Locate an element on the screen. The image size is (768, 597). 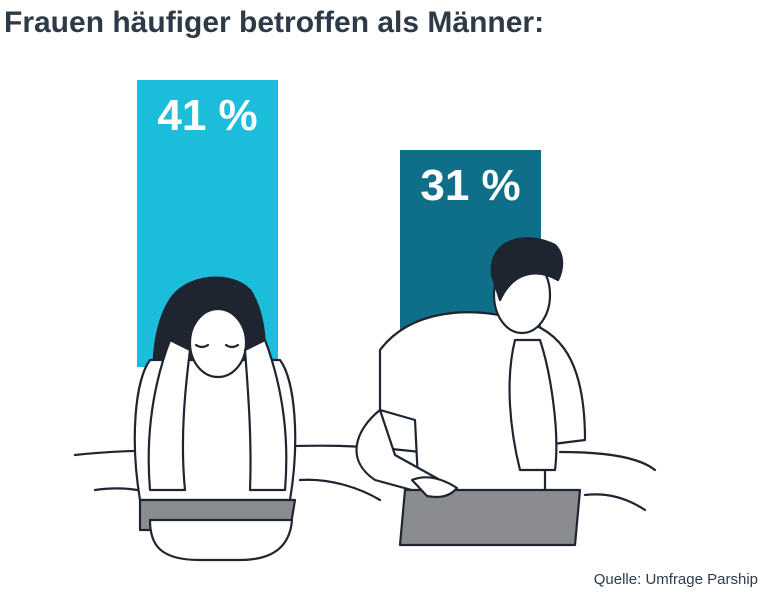
value-label: 41 % is located at coordinates (207, 115).